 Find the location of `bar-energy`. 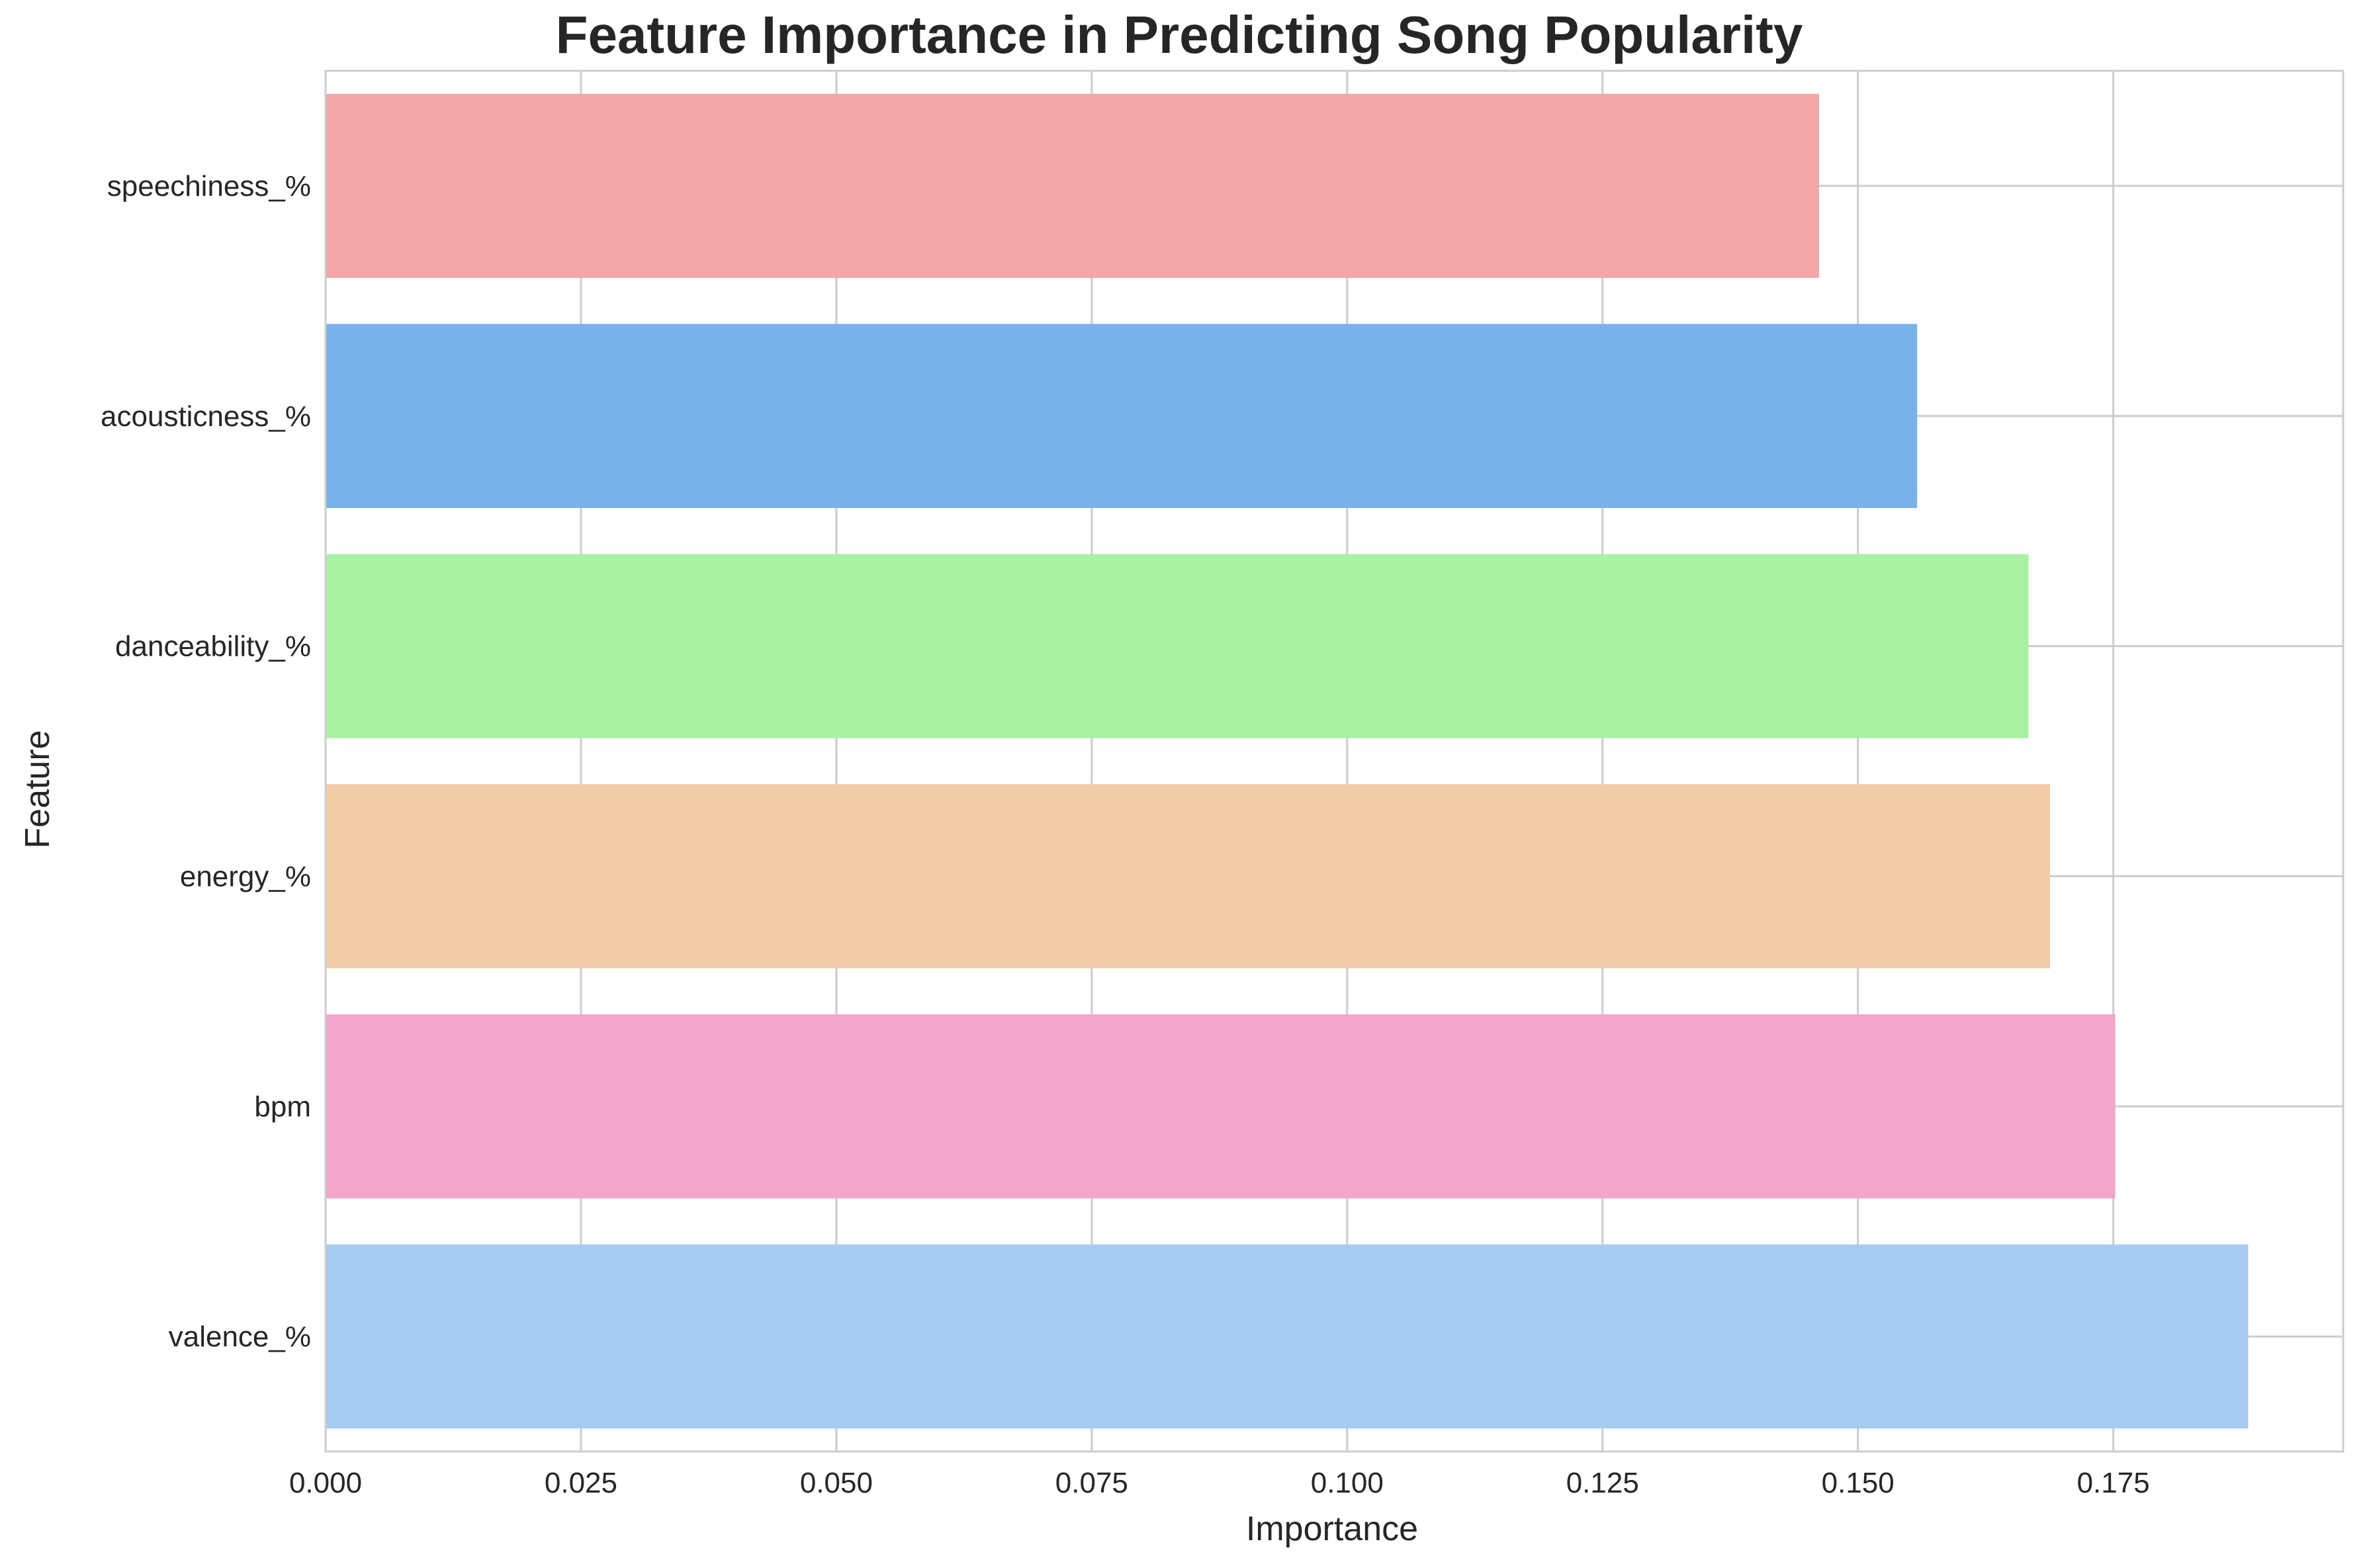

bar-energy is located at coordinates (1188, 877).